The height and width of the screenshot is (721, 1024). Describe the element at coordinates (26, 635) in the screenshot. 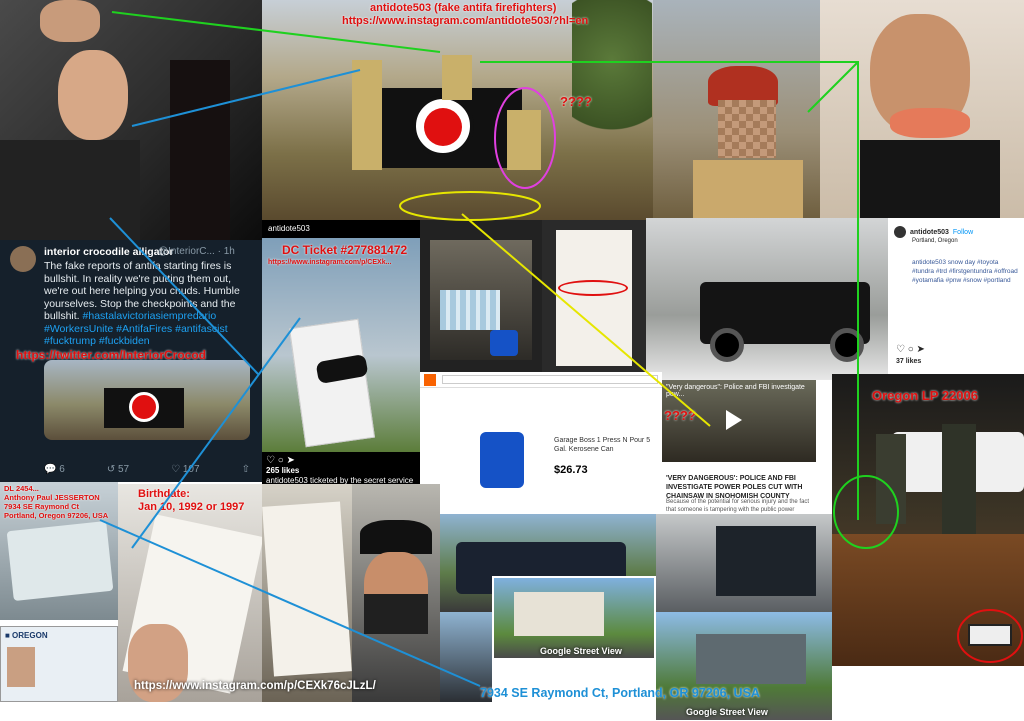

I see `license-title: ■ OREGON` at that location.